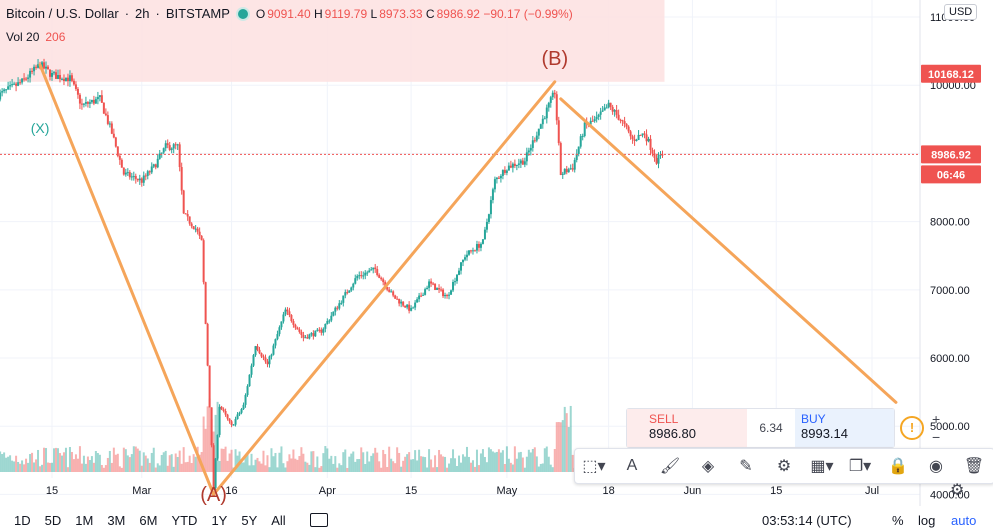 The height and width of the screenshot is (532, 993). I want to click on text-icon: A, so click(632, 465).